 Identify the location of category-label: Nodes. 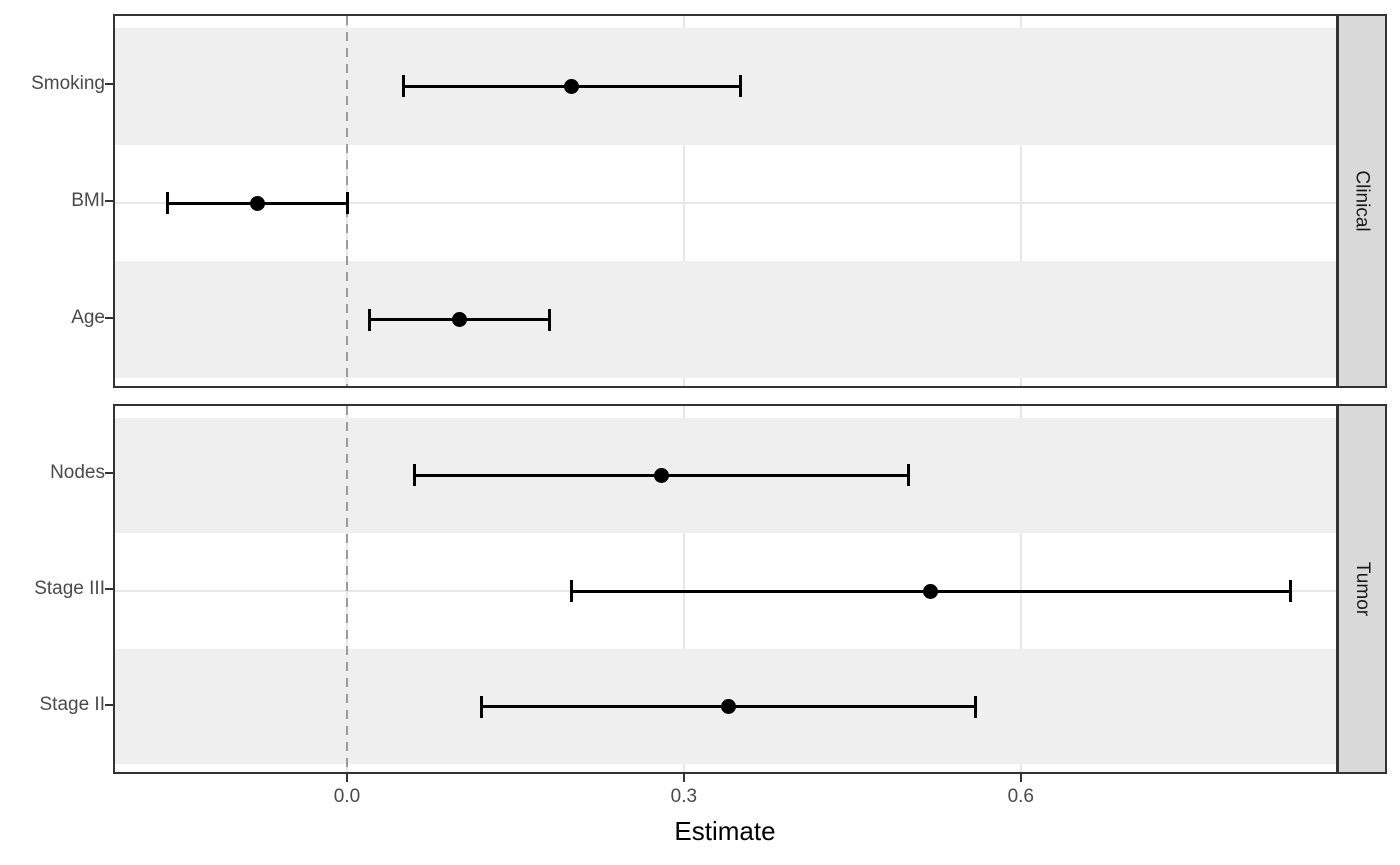
(77, 473).